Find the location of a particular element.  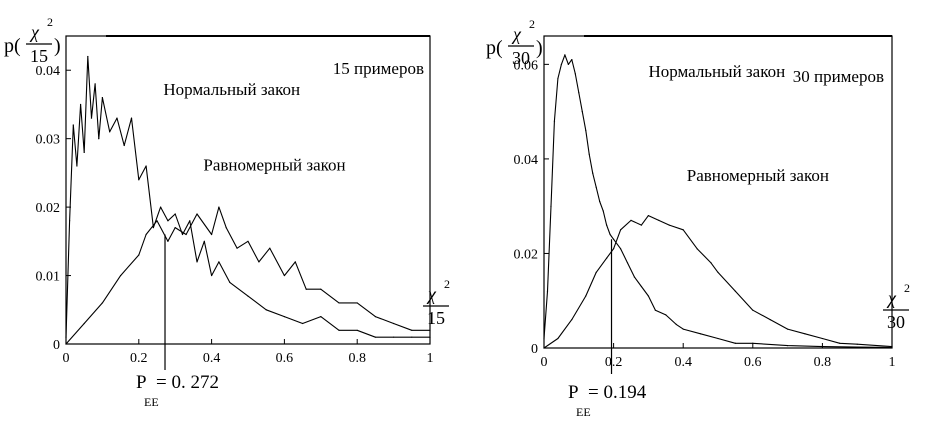

y-tick-label: 0.02 is located at coordinates (48, 208).